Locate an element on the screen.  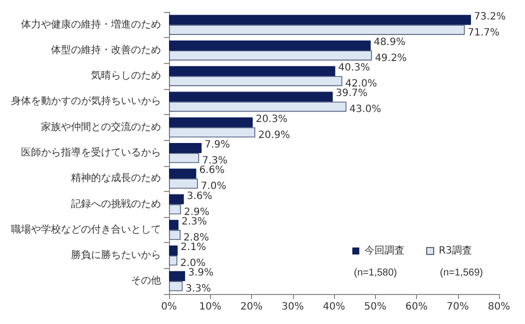
y-tick-label: 気晴らしのため is located at coordinates (126, 76).